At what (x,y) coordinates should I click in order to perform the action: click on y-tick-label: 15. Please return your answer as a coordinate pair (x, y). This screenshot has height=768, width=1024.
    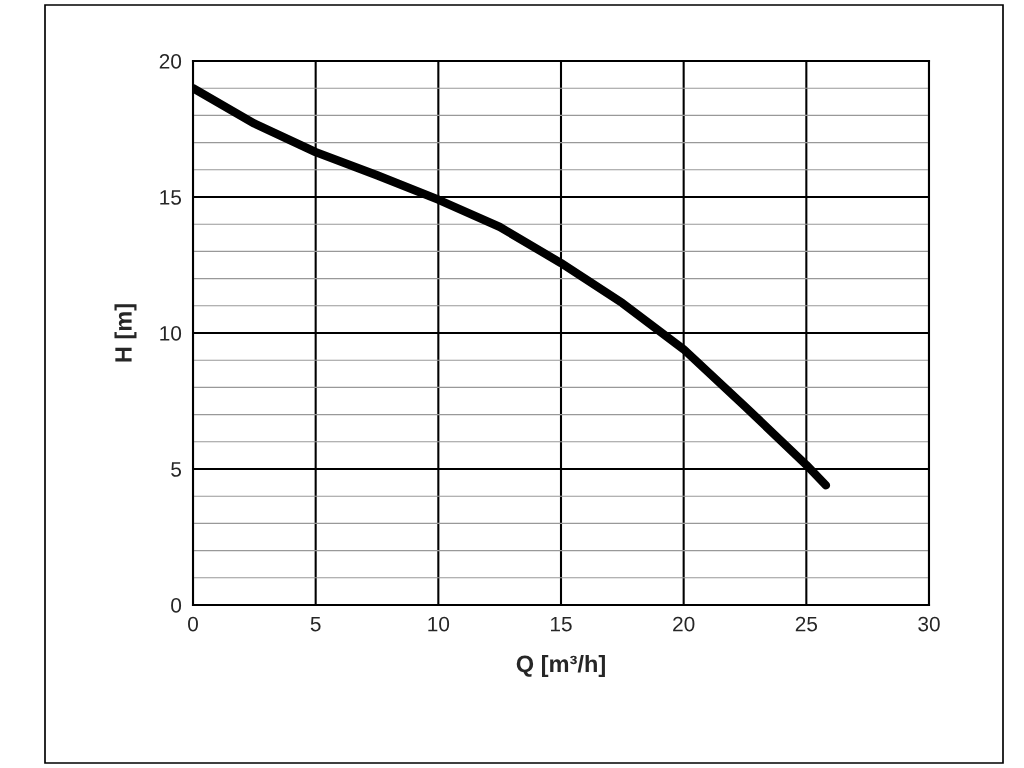
    Looking at the image, I should click on (171, 197).